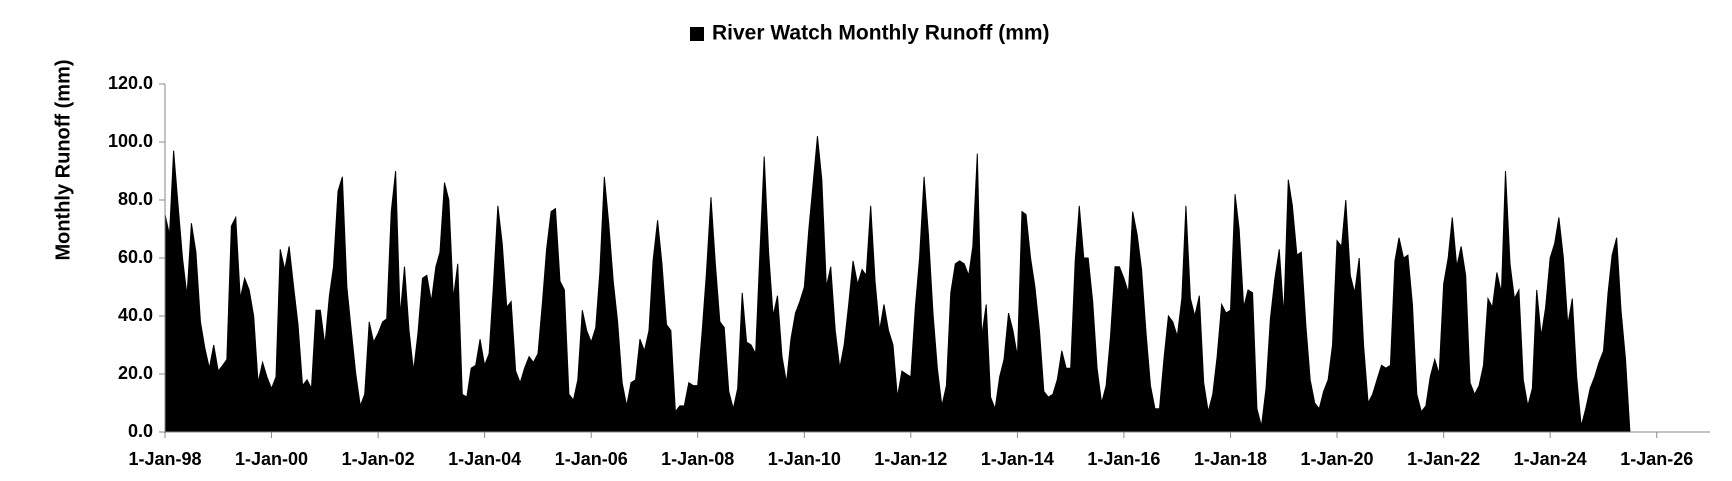 This screenshot has height=481, width=1732. I want to click on y-tick-label: 80.0, so click(135, 199).